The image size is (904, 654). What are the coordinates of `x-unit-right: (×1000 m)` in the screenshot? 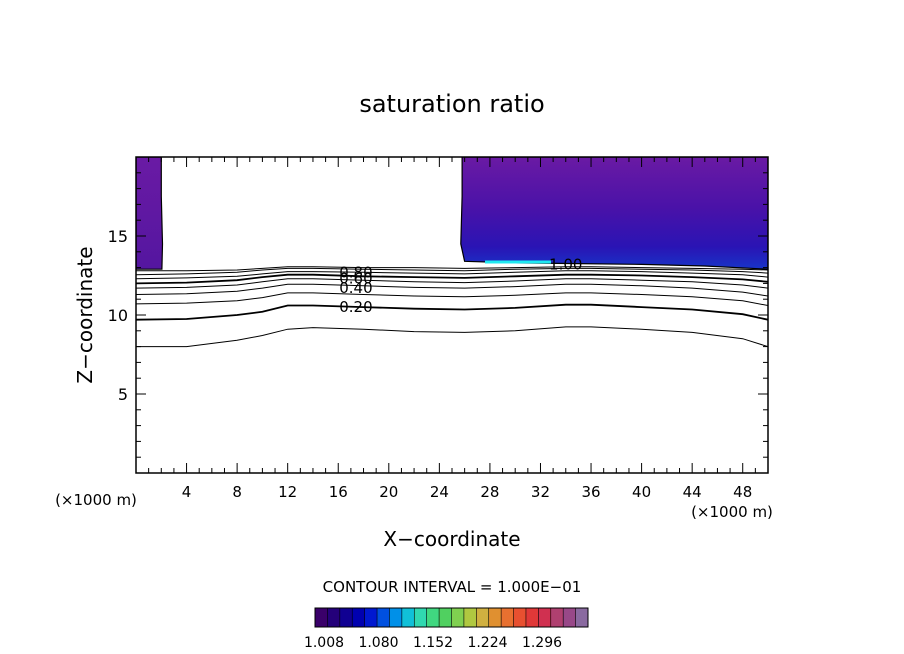 It's located at (732, 512).